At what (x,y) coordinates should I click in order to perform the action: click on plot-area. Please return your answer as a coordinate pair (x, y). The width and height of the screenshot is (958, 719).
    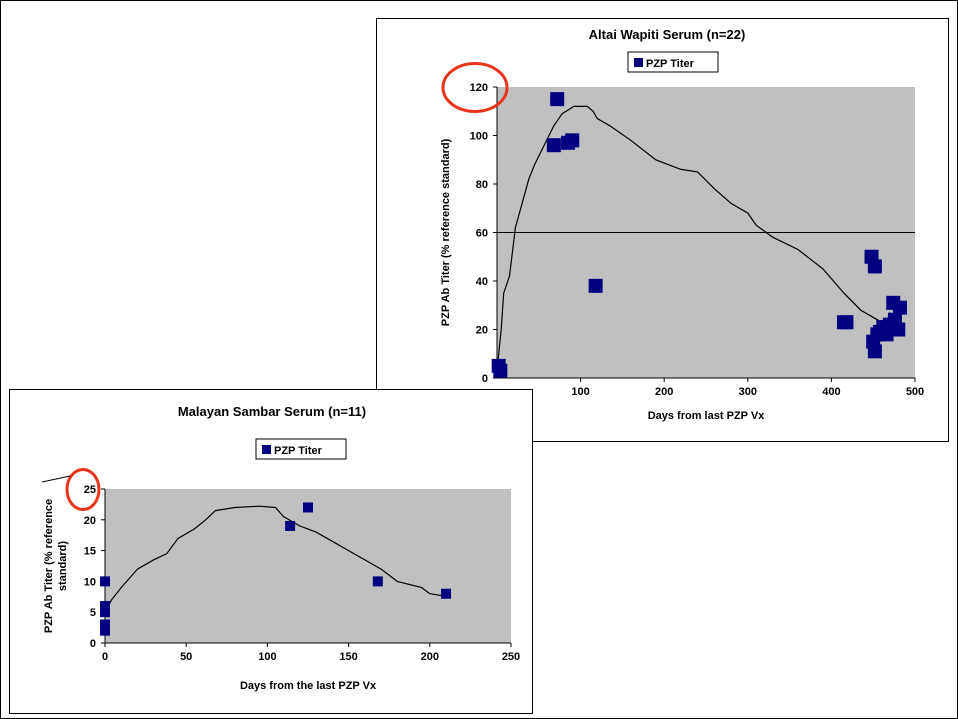
    Looking at the image, I should click on (308, 566).